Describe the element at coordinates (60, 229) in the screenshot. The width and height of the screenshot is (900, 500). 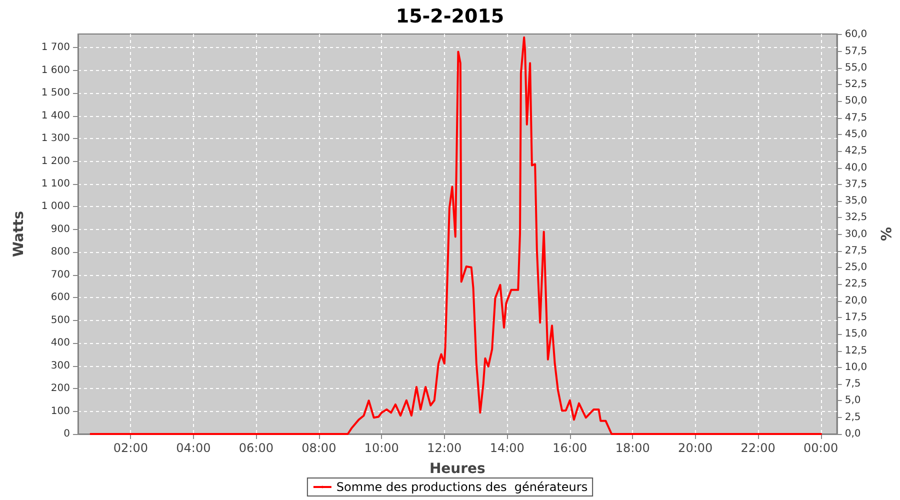
I see `y-tick-label: 900` at that location.